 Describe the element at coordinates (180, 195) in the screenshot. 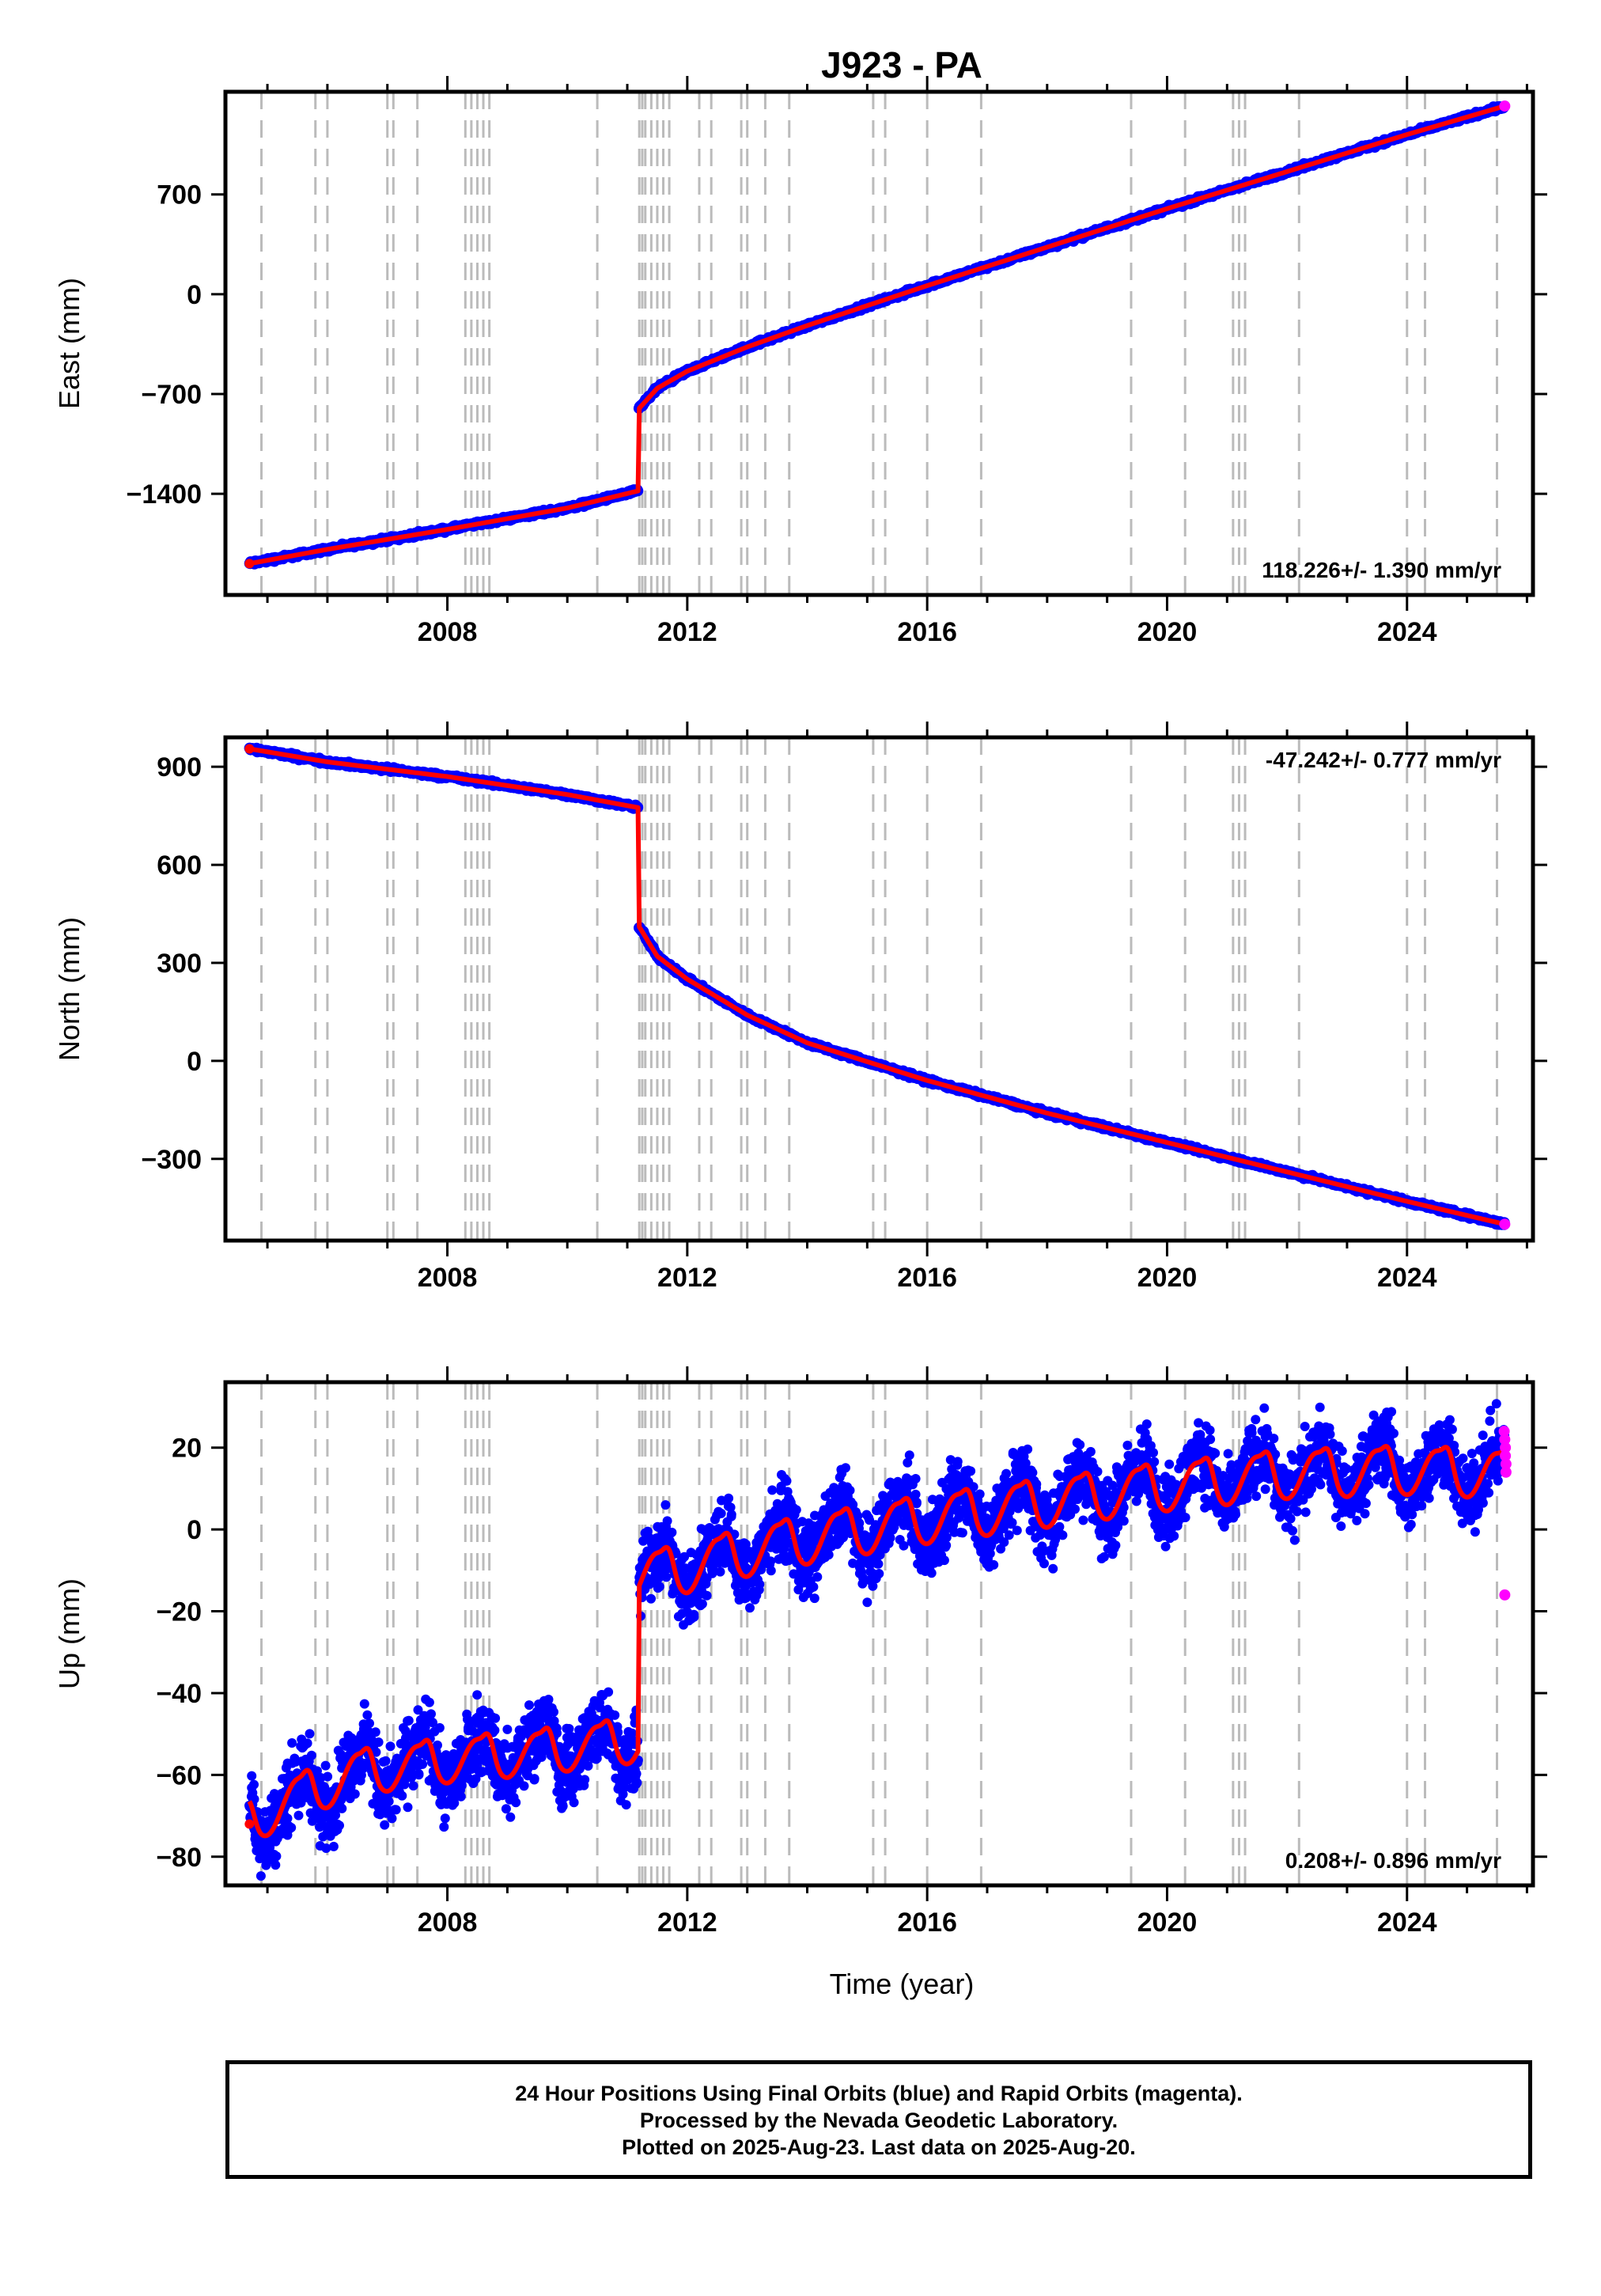

I see `y-tick-label: 700` at that location.